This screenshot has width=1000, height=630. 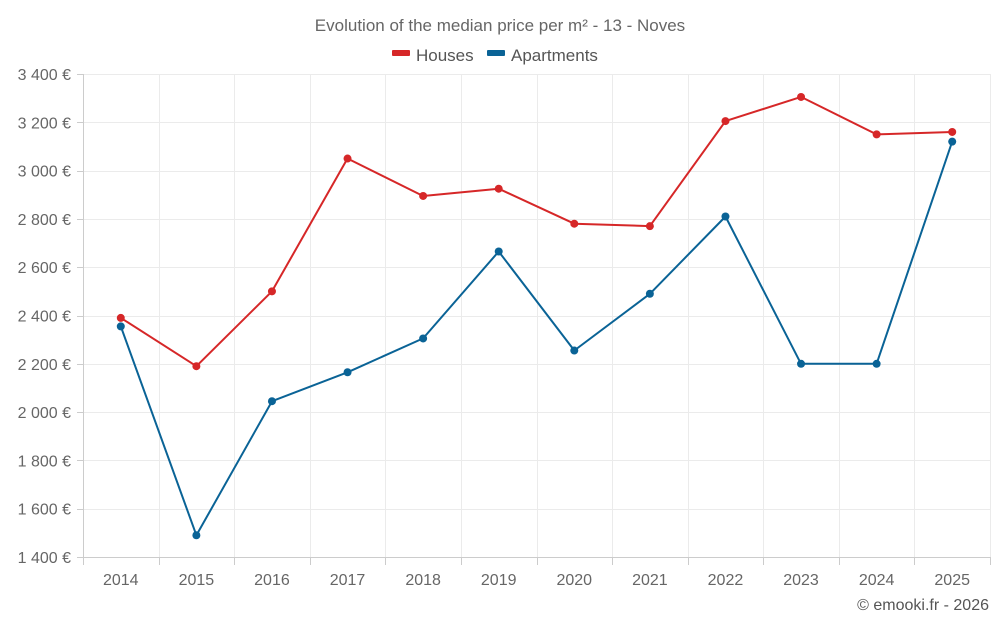 What do you see at coordinates (44, 461) in the screenshot?
I see `y-tick-label: 1 800 €` at bounding box center [44, 461].